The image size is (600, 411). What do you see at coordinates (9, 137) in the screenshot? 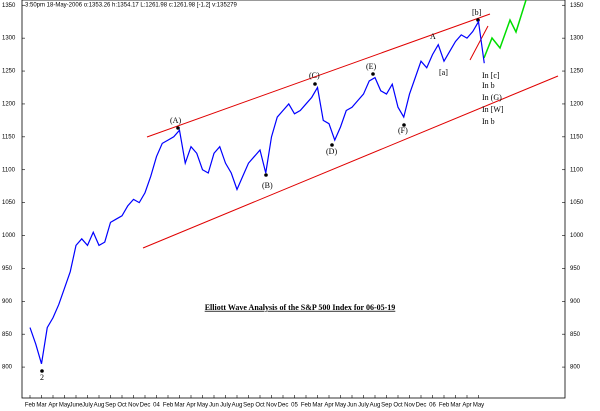
I see `y-tick-label: 1150` at bounding box center [9, 137].